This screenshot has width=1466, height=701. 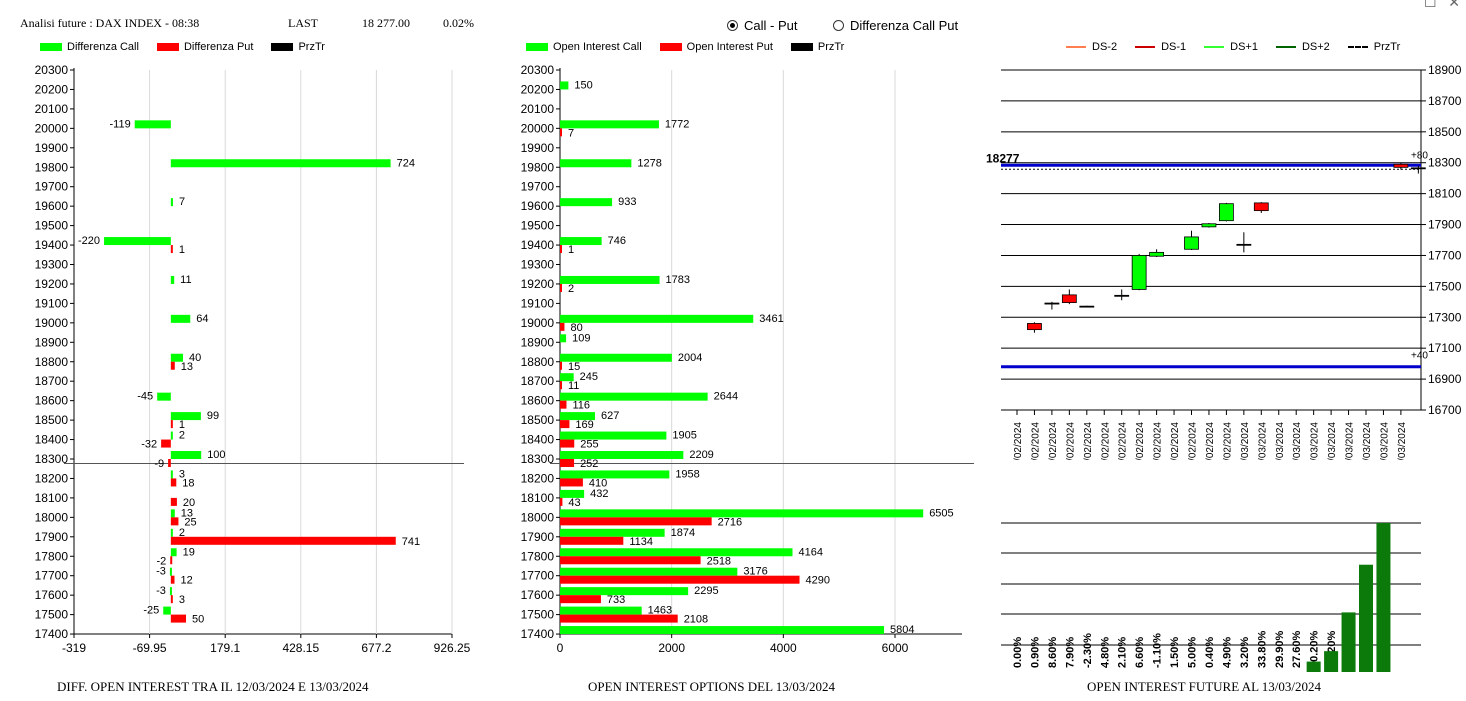 I want to click on legend-item: DS+1, so click(x=1231, y=47).